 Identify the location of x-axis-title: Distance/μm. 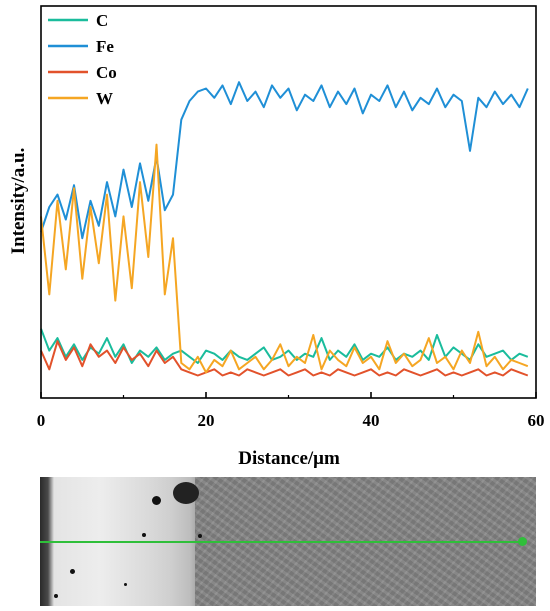
(289, 458).